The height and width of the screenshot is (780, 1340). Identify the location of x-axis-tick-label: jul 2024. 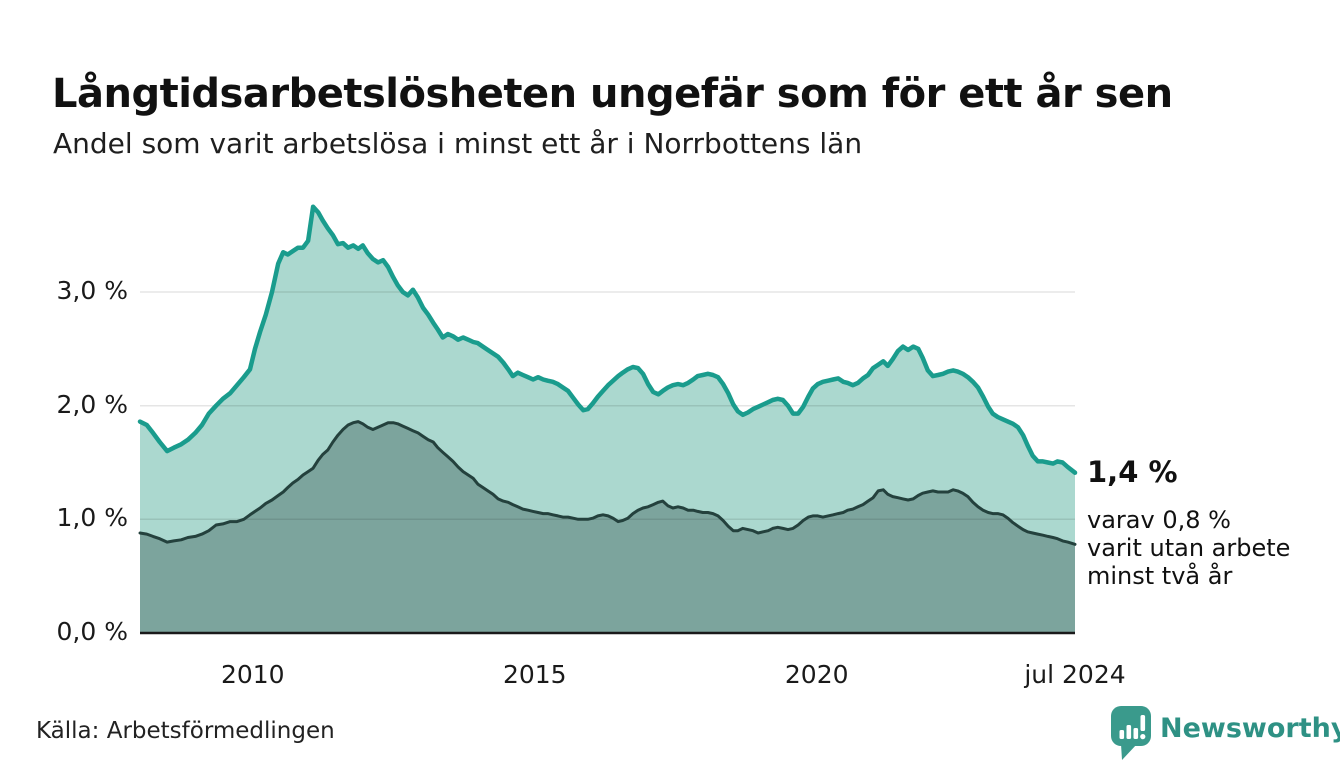
(1075, 674).